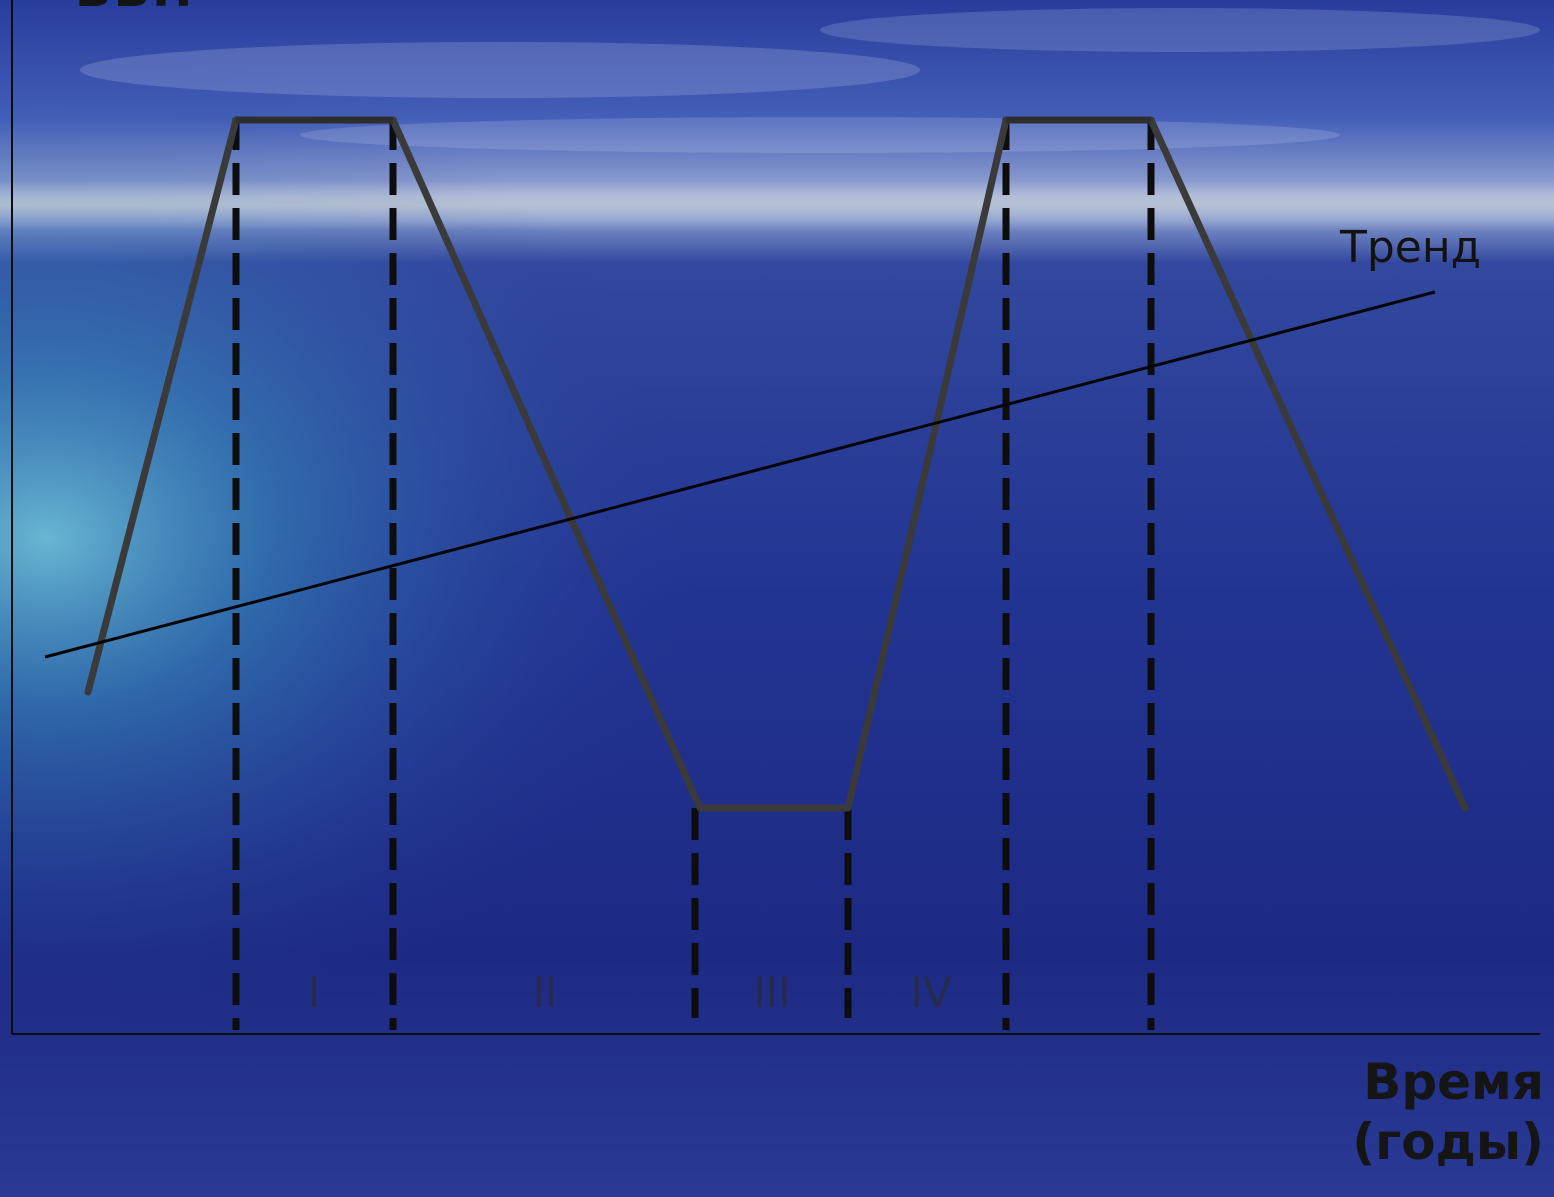 Image resolution: width=1554 pixels, height=1197 pixels. I want to click on phase-label-2: II, so click(545, 992).